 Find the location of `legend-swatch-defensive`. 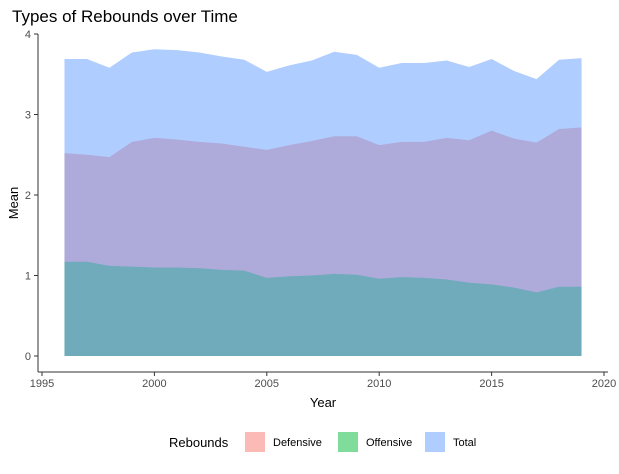

legend-swatch-defensive is located at coordinates (255, 442).